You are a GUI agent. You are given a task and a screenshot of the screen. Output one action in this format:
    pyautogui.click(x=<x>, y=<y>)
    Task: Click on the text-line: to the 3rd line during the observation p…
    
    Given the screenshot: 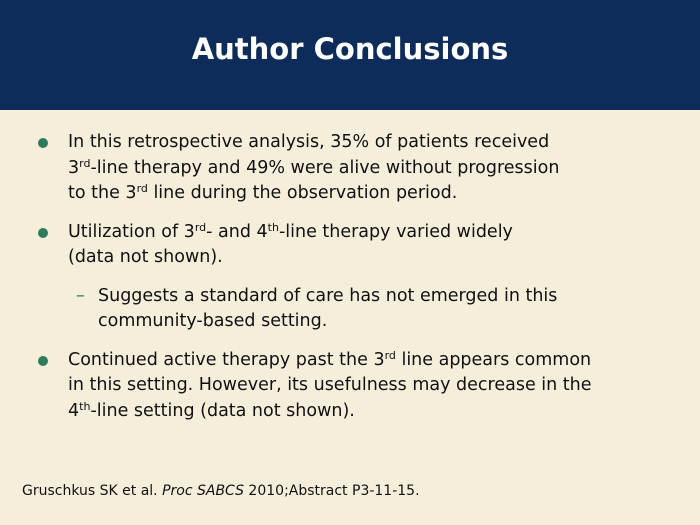 What is the action you would take?
    pyautogui.click(x=350, y=194)
    